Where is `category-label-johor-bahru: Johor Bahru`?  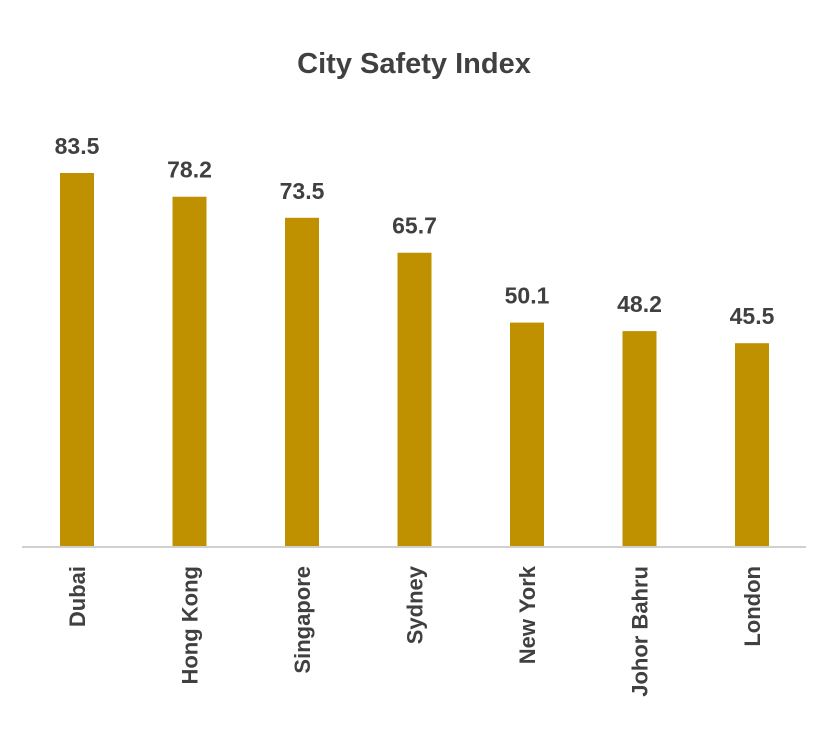 category-label-johor-bahru: Johor Bahru is located at coordinates (640, 631).